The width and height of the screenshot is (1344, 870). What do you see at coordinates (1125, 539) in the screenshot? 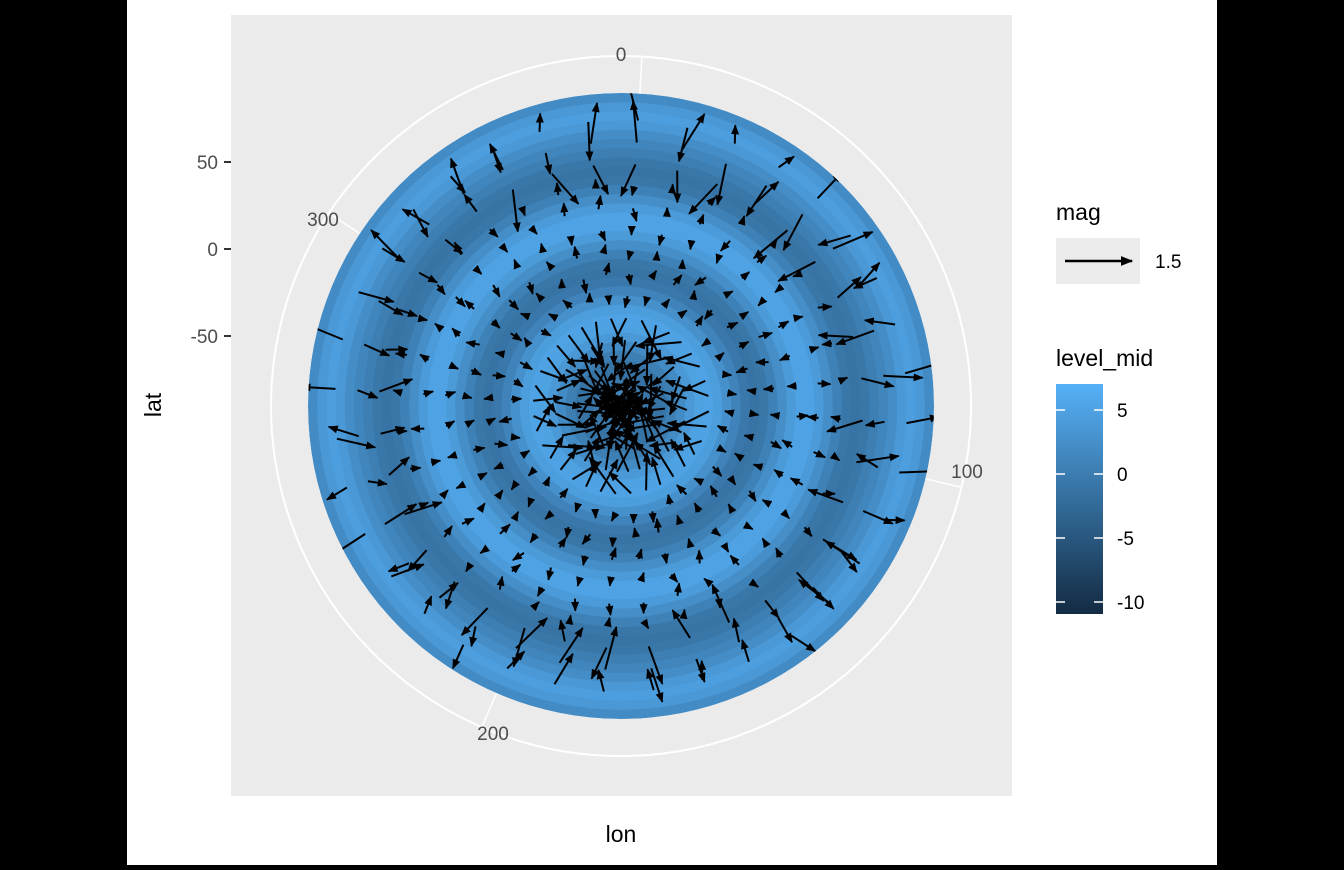
I see `legend-fill-m5: -5` at bounding box center [1125, 539].